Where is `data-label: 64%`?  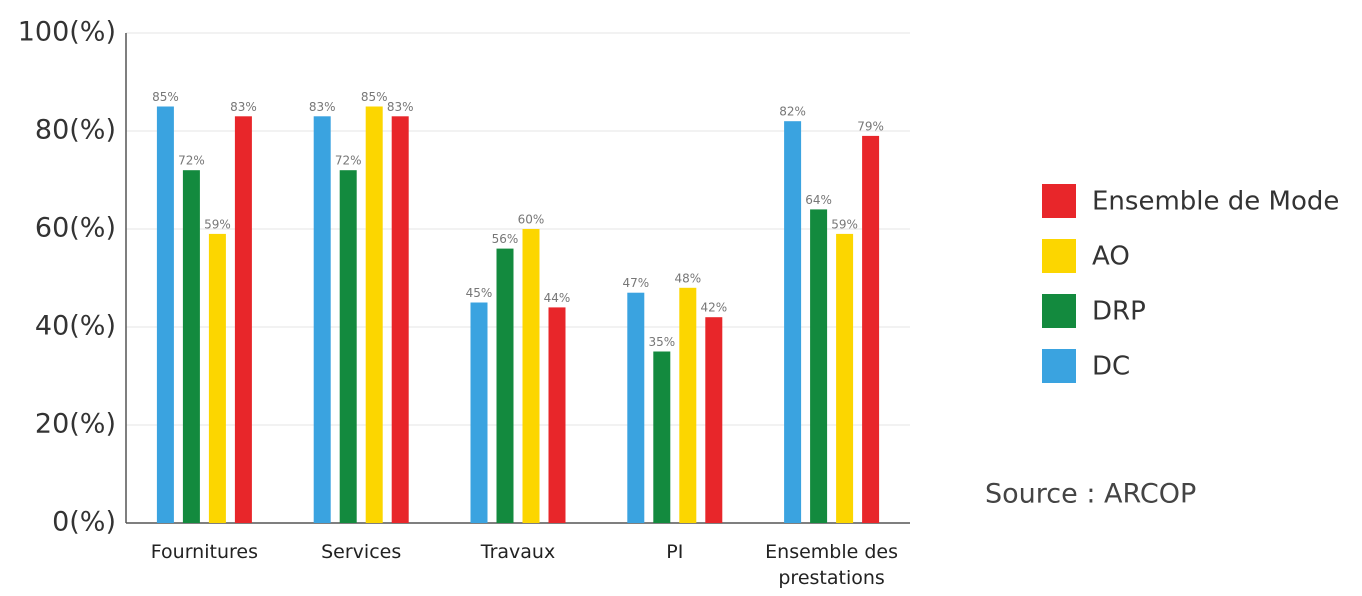
data-label: 64% is located at coordinates (818, 200).